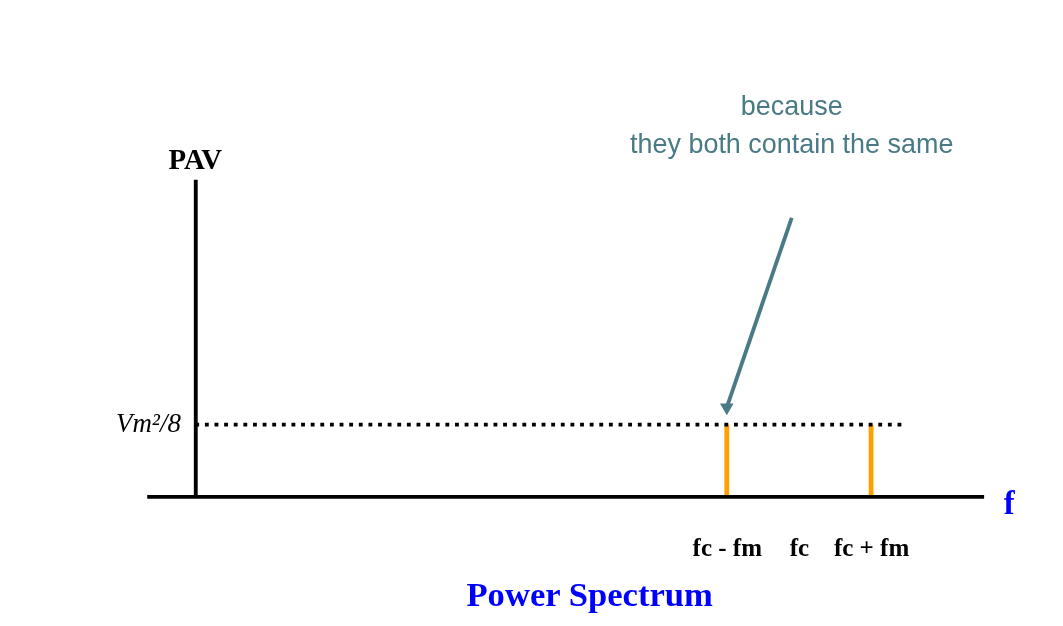 The image size is (1063, 626). I want to click on ref-line-label: Vm²/8, so click(148, 423).